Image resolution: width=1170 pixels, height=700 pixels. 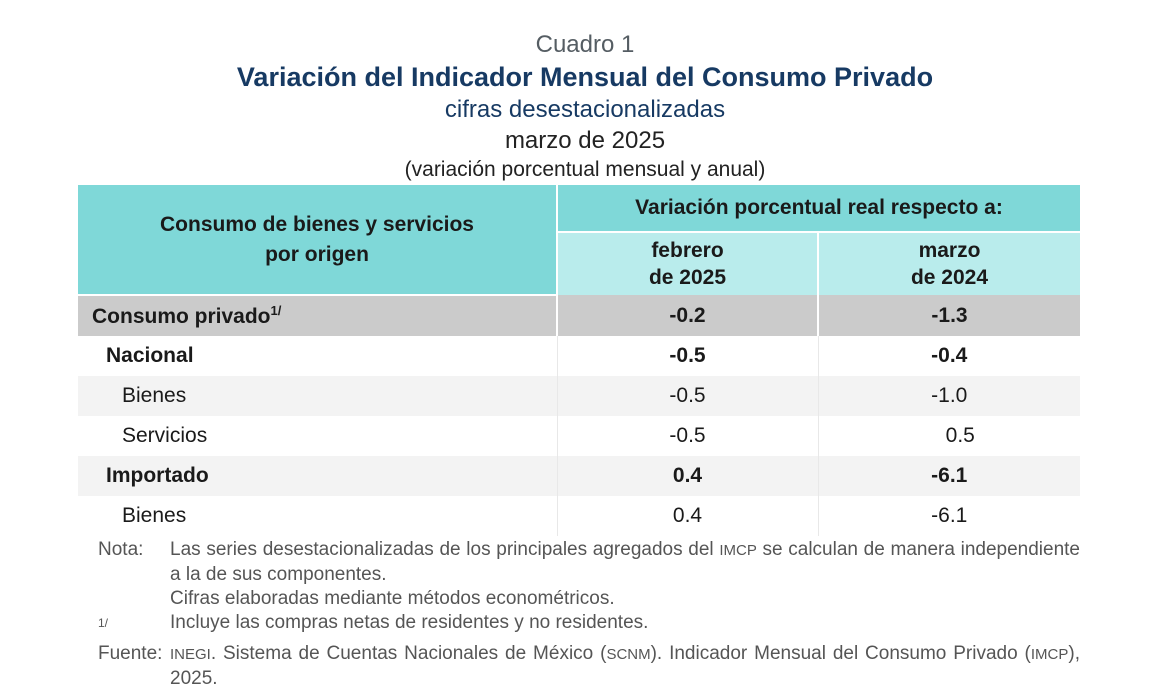 What do you see at coordinates (949, 263) in the screenshot?
I see `col-header-annual: marzo de 2024` at bounding box center [949, 263].